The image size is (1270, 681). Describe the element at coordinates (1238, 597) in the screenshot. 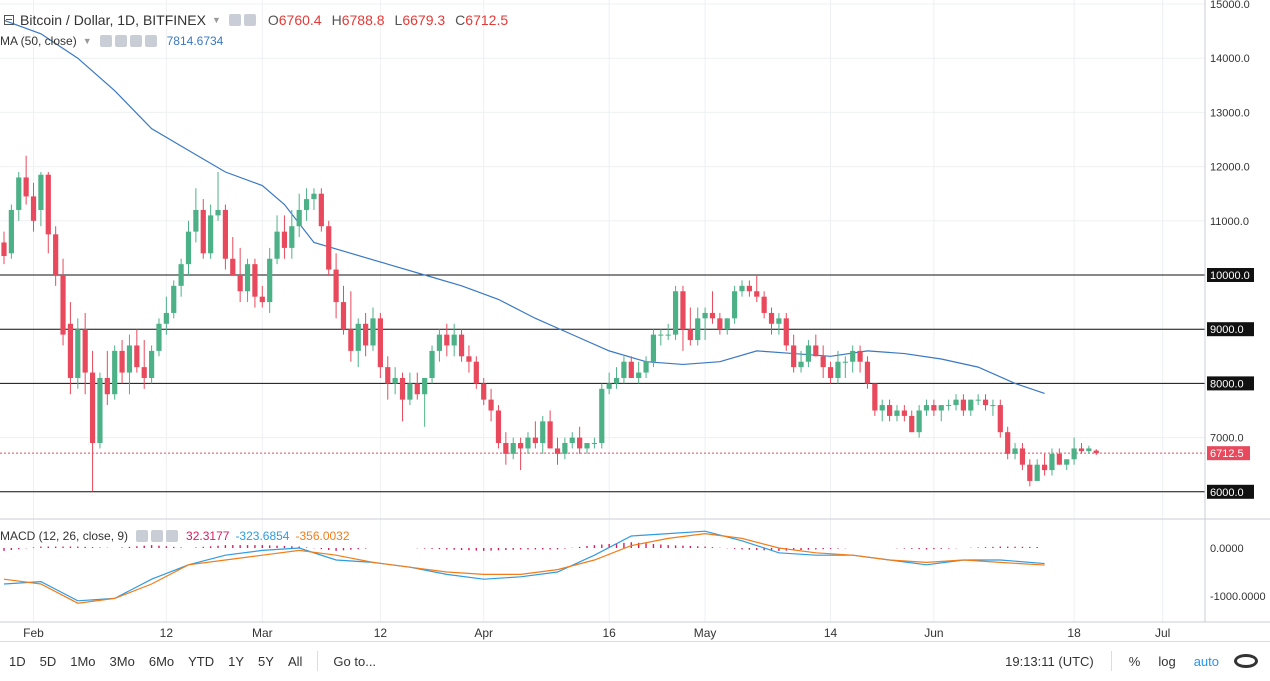

I see `macd-tick-label: -1000.0000` at that location.